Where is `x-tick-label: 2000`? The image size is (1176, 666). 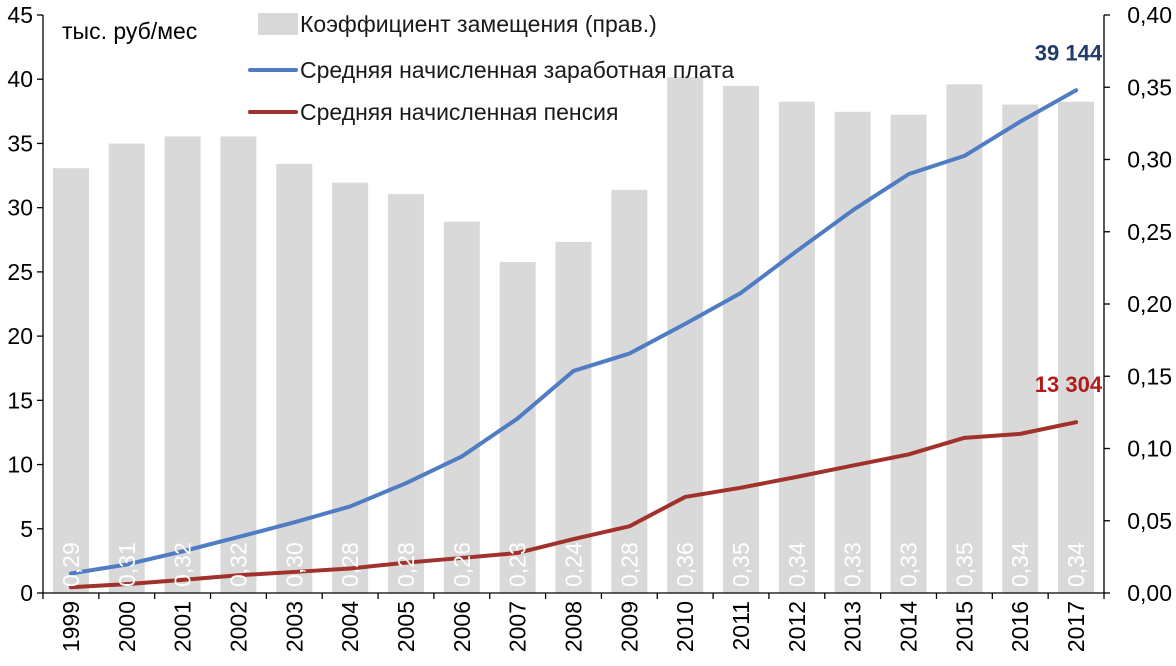 x-tick-label: 2000 is located at coordinates (127, 626).